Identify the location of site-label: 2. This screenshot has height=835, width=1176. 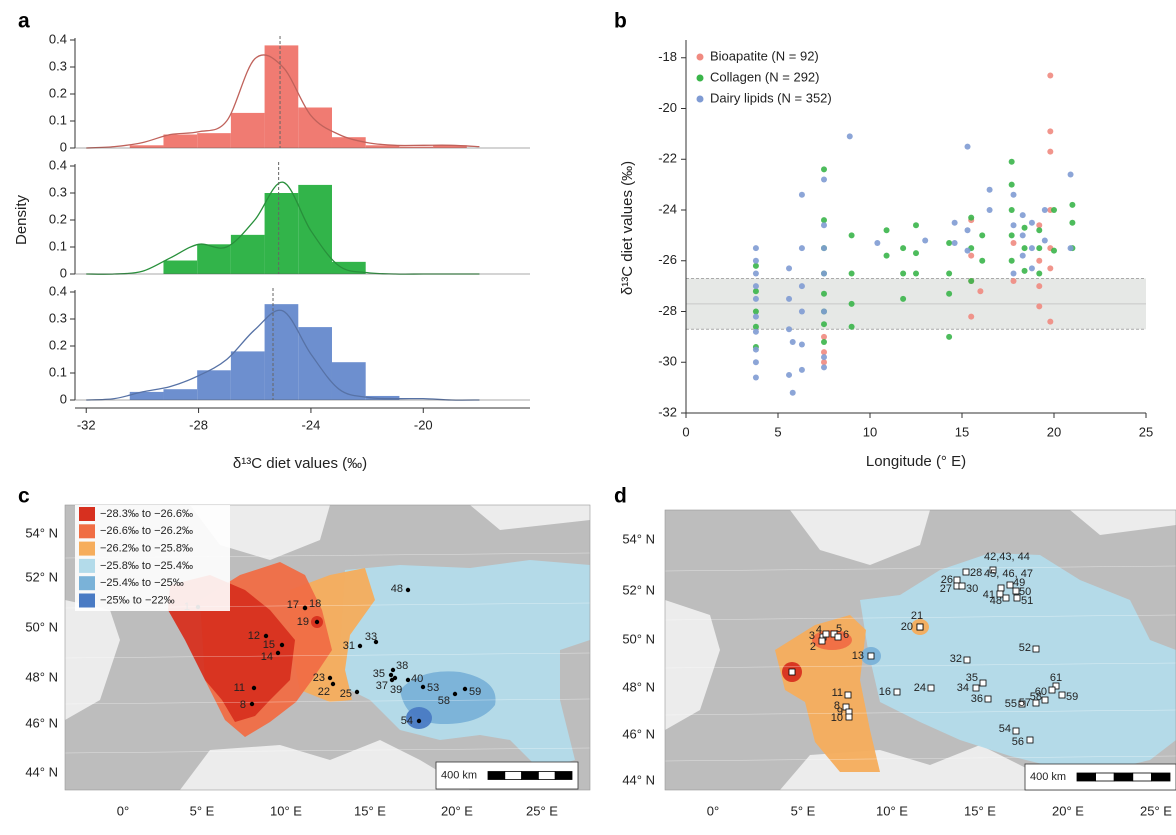
(813, 647).